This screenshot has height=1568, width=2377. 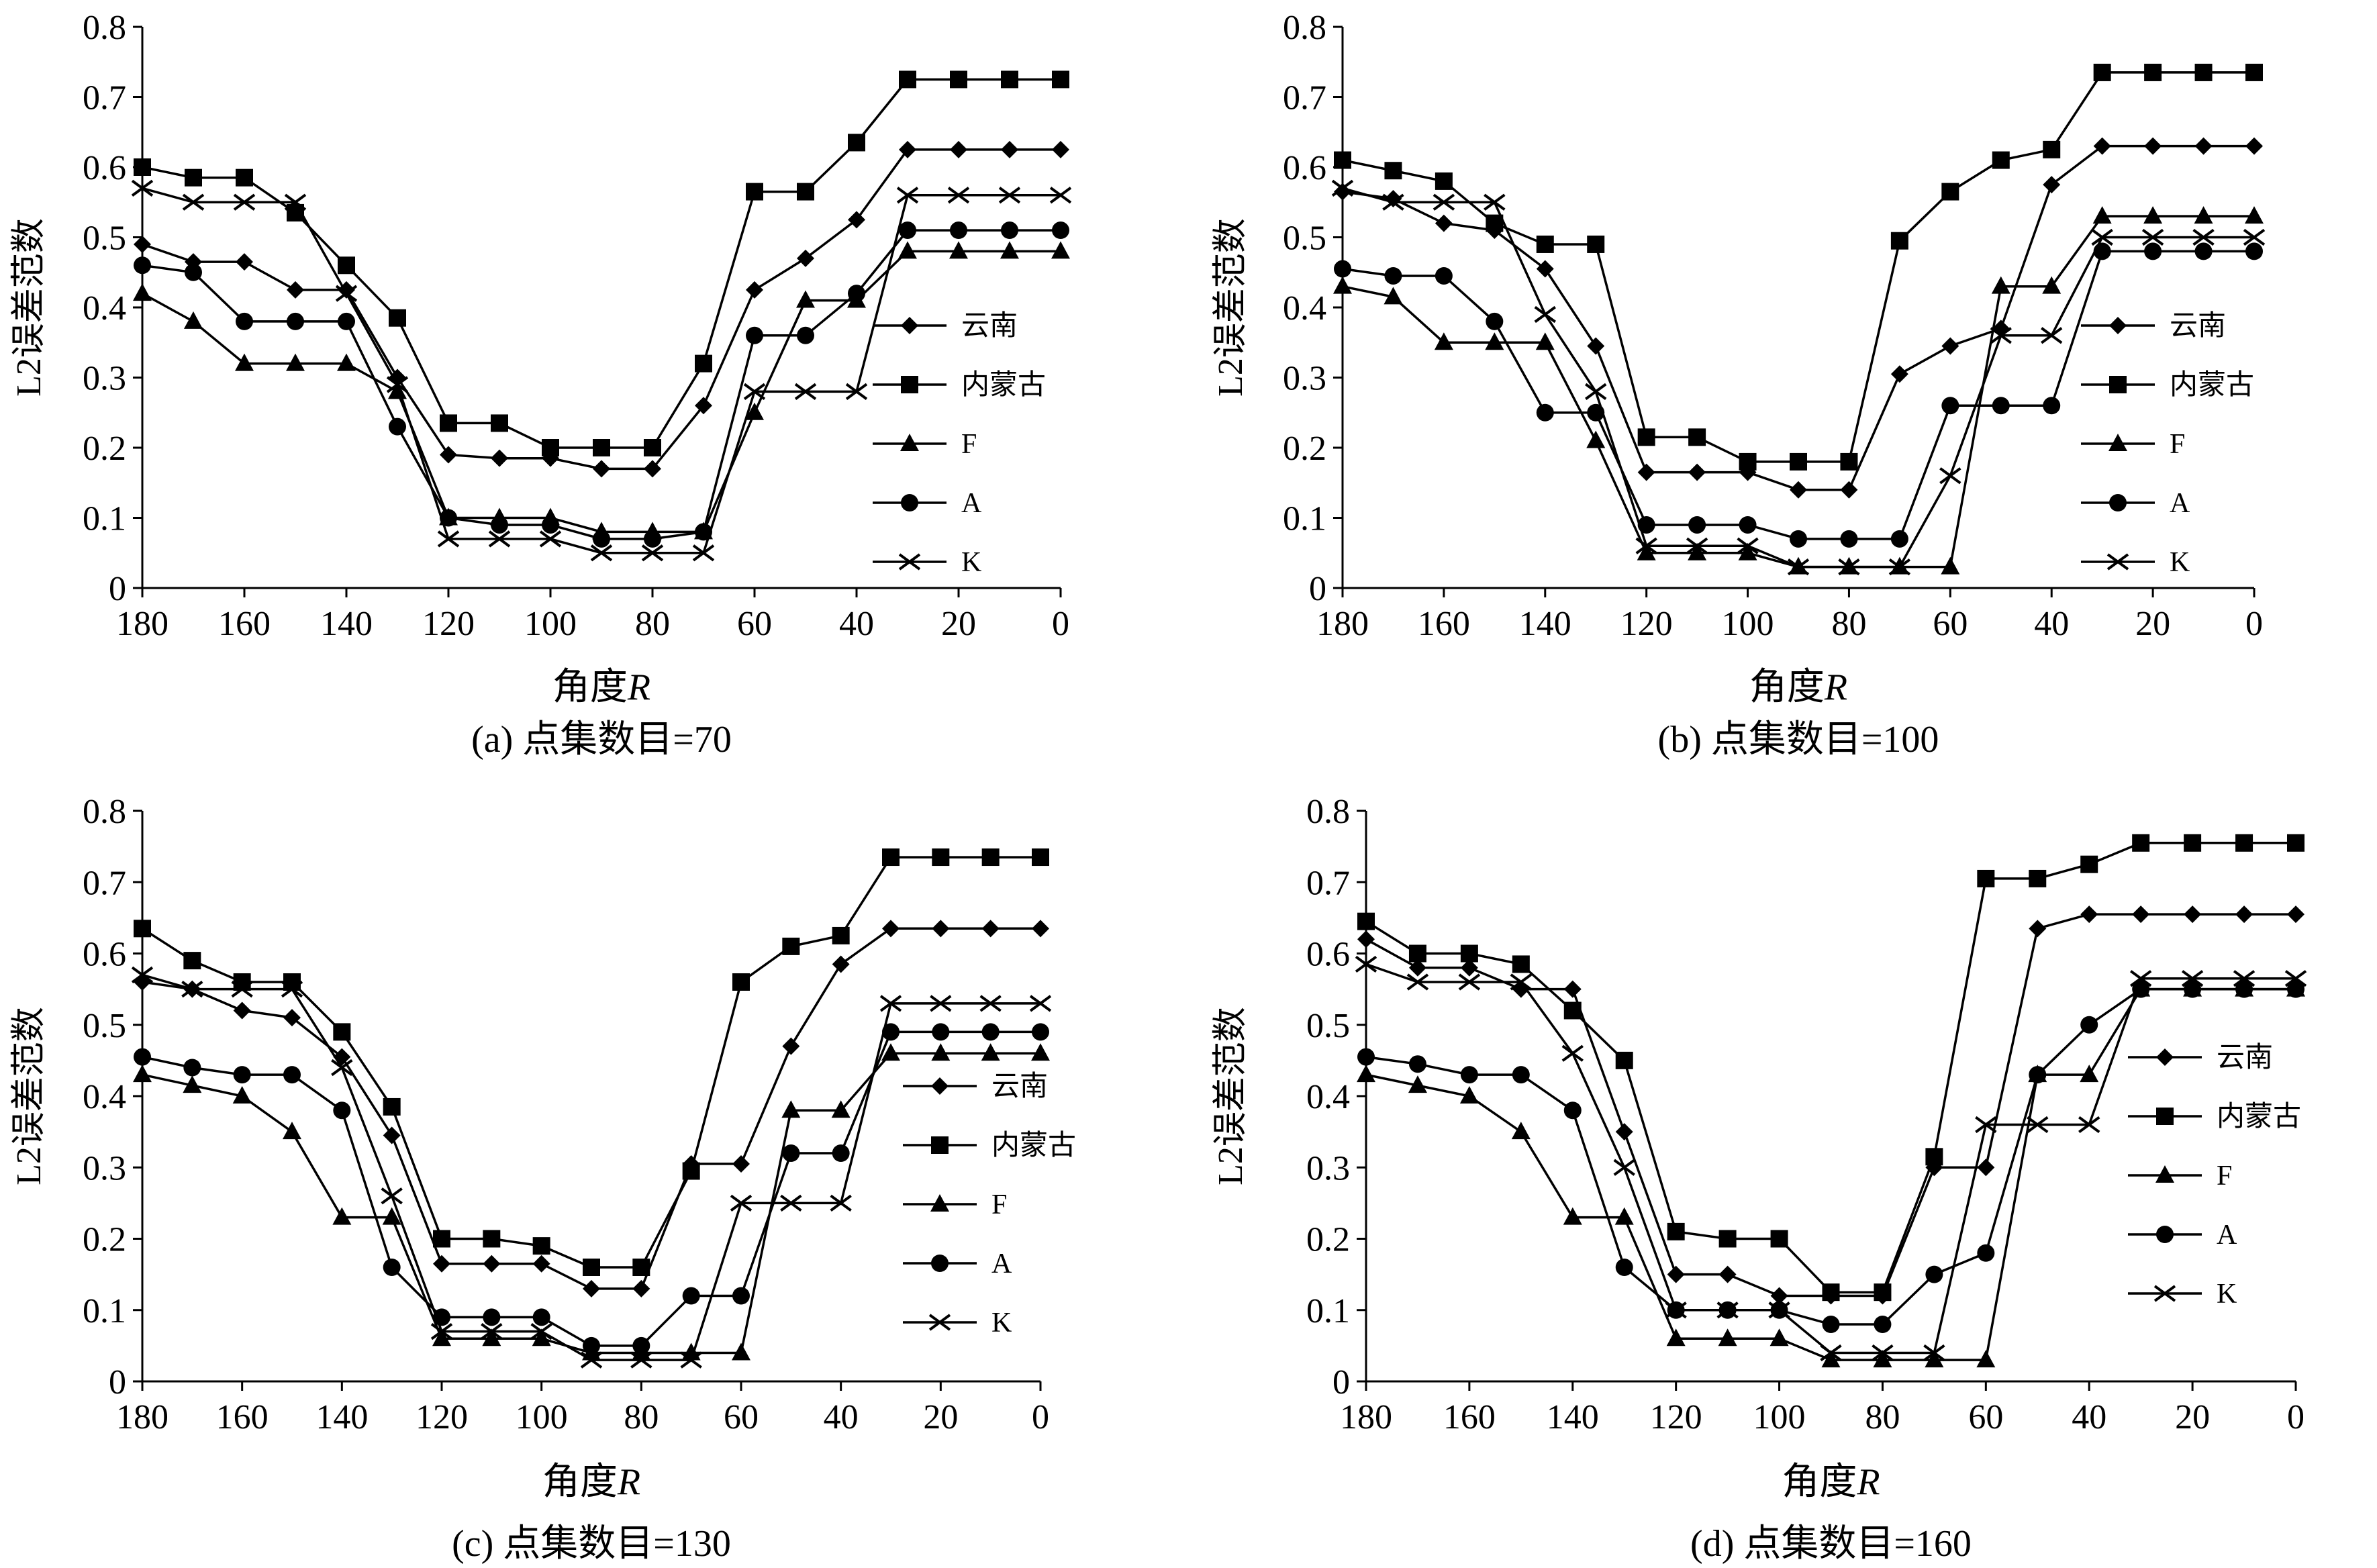 I want to click on legend-label: A, so click(x=971, y=504).